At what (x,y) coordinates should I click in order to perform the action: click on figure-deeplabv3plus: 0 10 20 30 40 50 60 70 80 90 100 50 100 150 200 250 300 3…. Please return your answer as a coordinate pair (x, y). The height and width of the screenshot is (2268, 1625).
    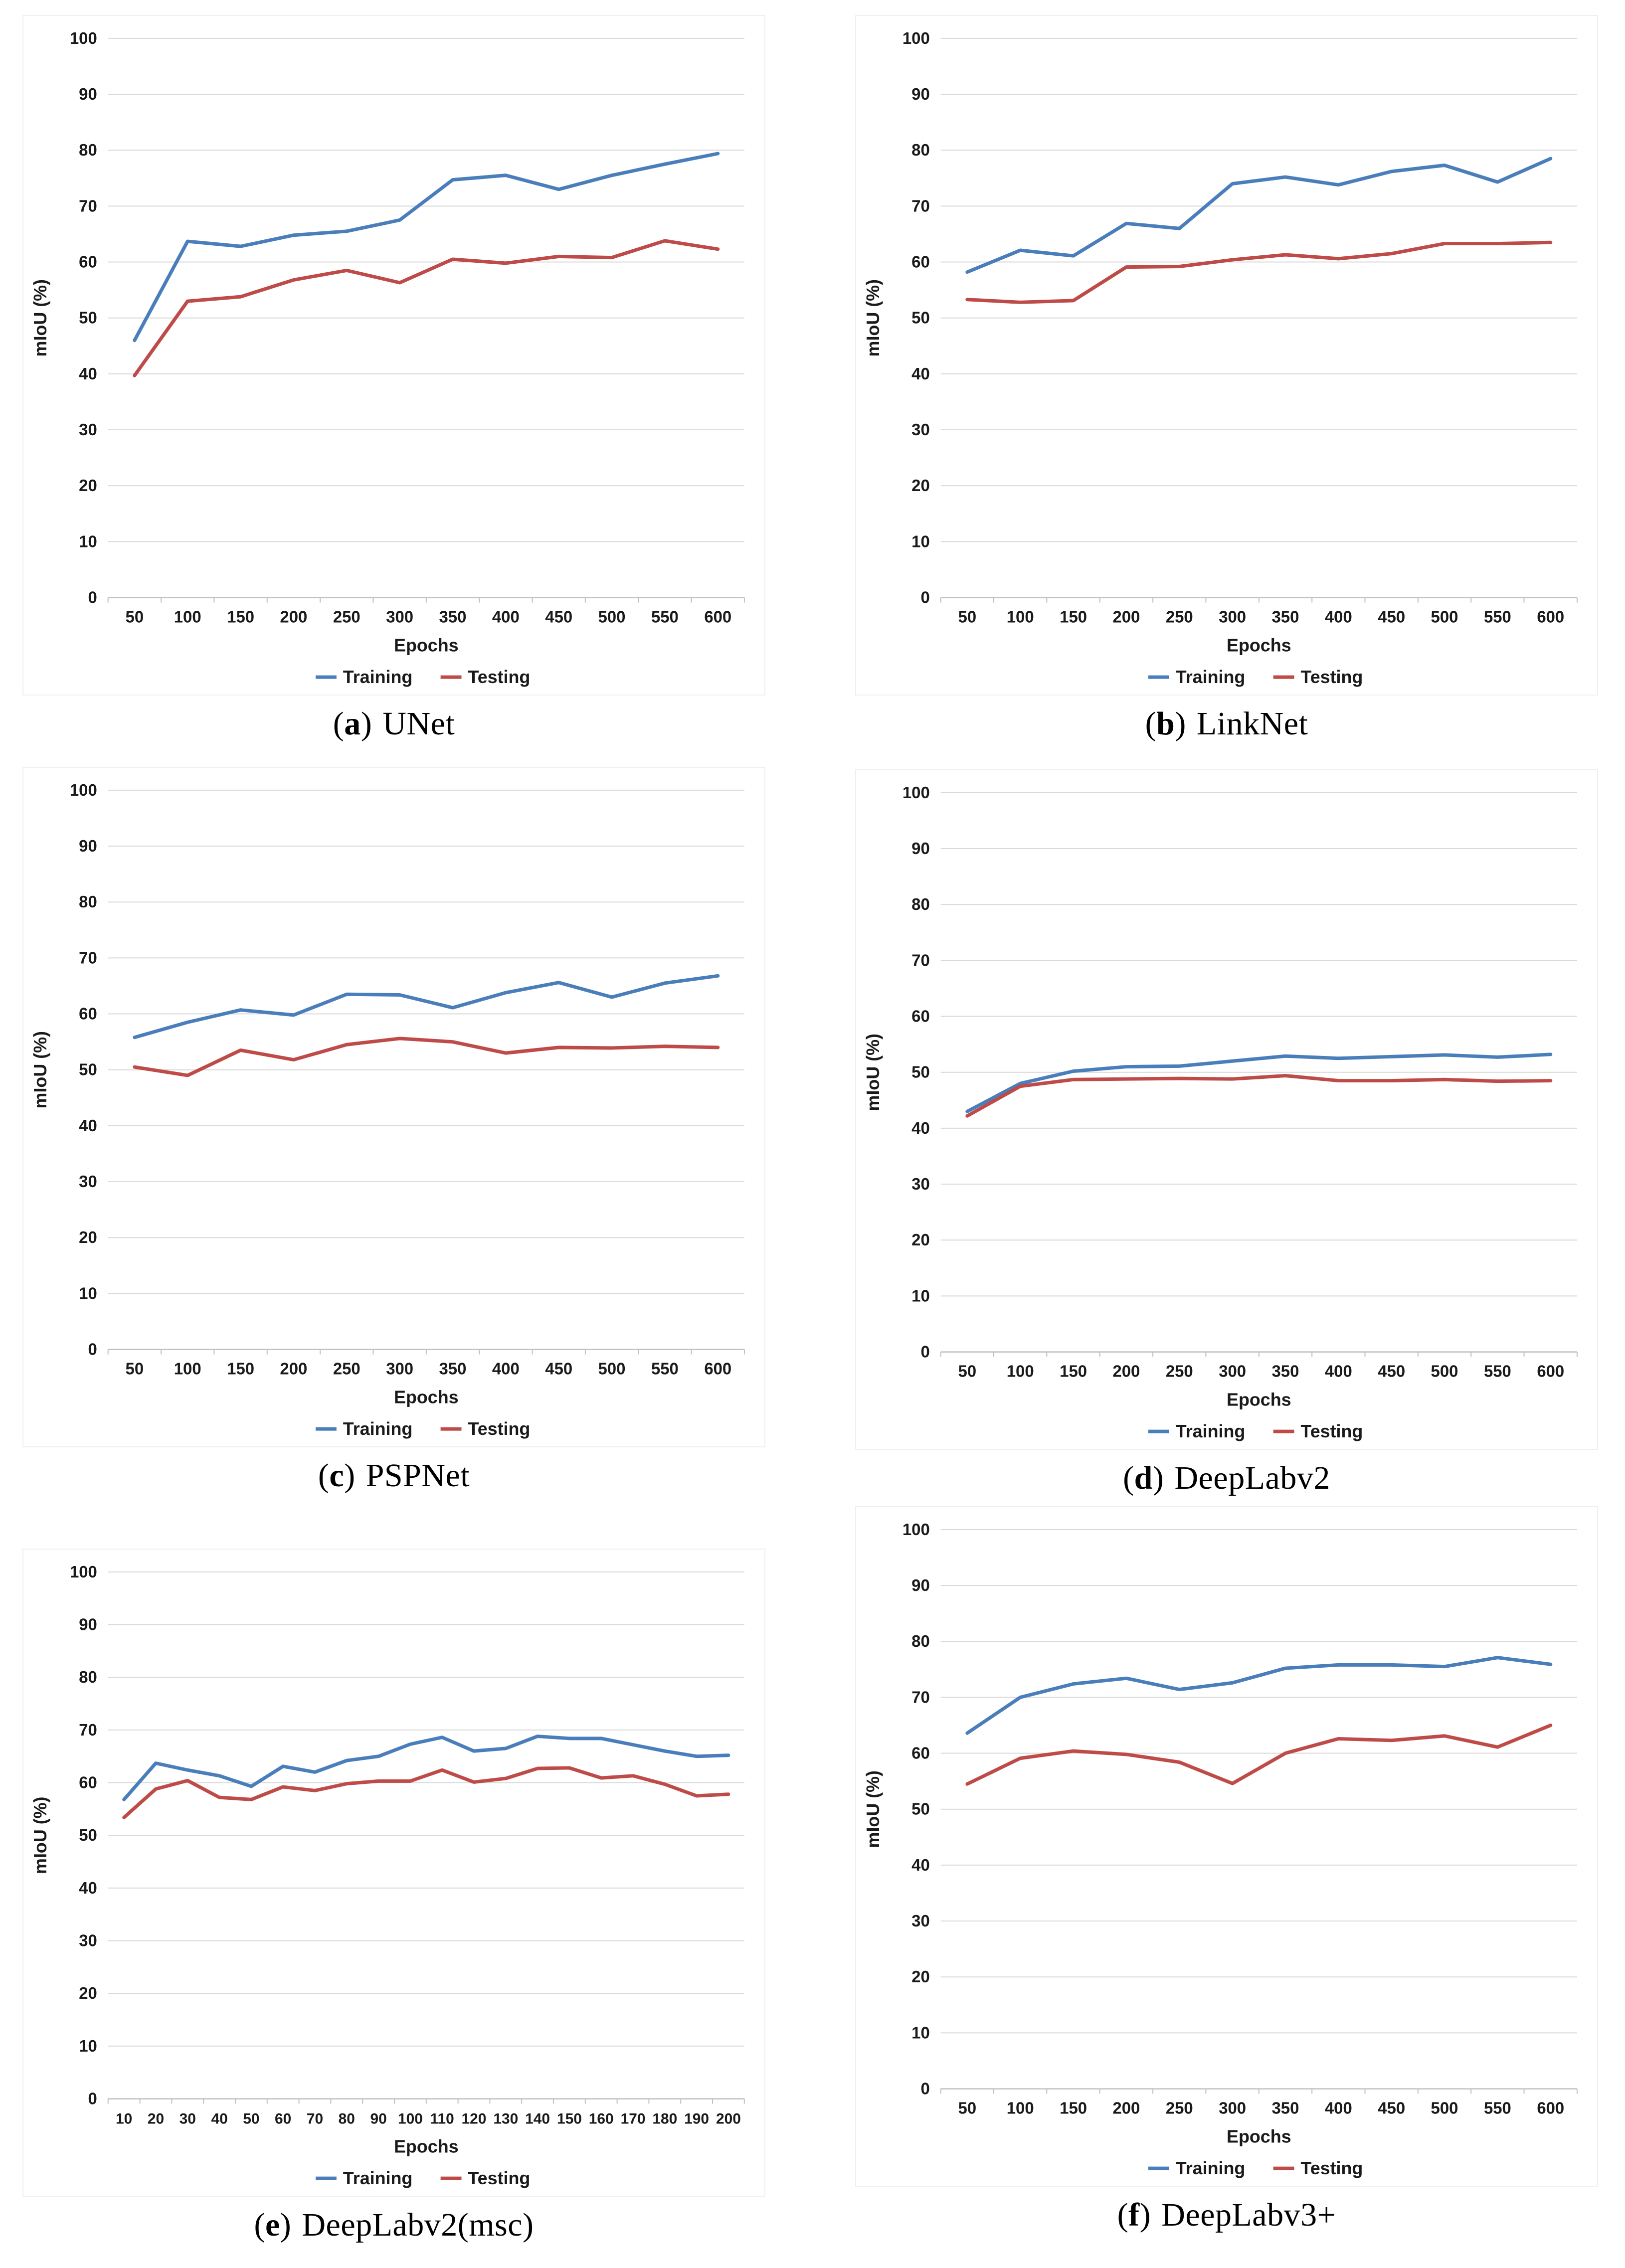
    Looking at the image, I should click on (1226, 1874).